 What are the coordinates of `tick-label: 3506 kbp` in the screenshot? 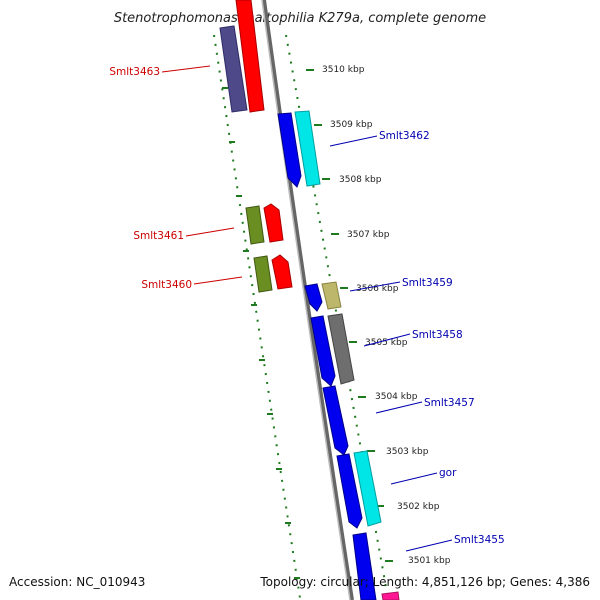 It's located at (377, 289).